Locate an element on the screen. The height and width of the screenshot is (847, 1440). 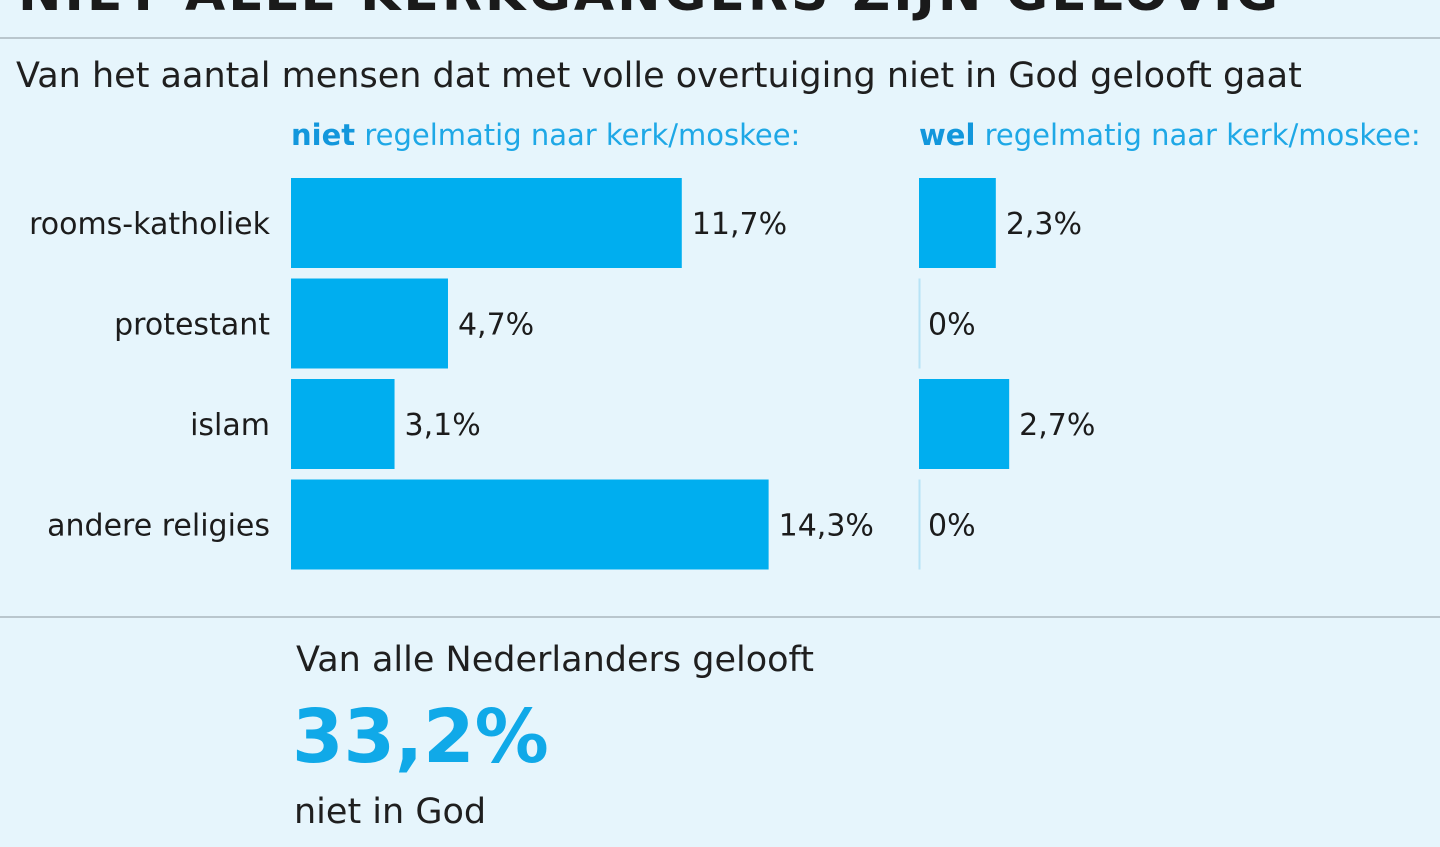
group-header-niet-bold: niet is located at coordinates (323, 135).